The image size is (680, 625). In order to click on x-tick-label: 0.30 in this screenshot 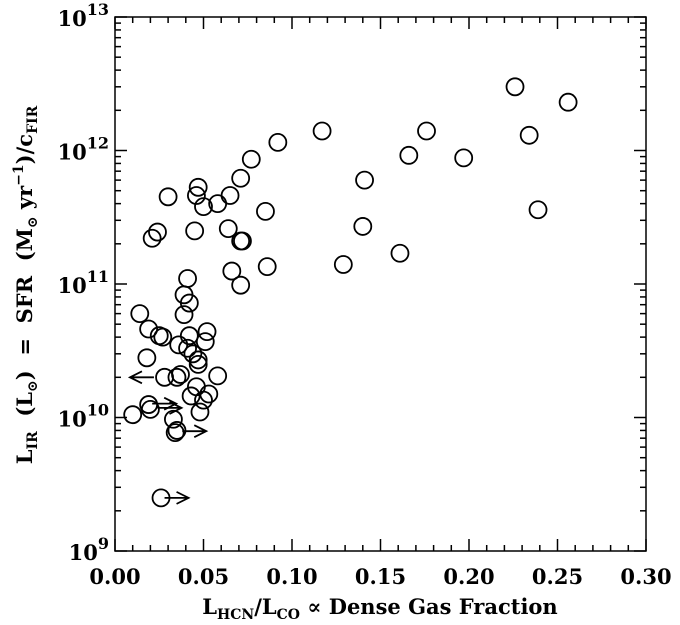, I will do `click(645, 576)`.